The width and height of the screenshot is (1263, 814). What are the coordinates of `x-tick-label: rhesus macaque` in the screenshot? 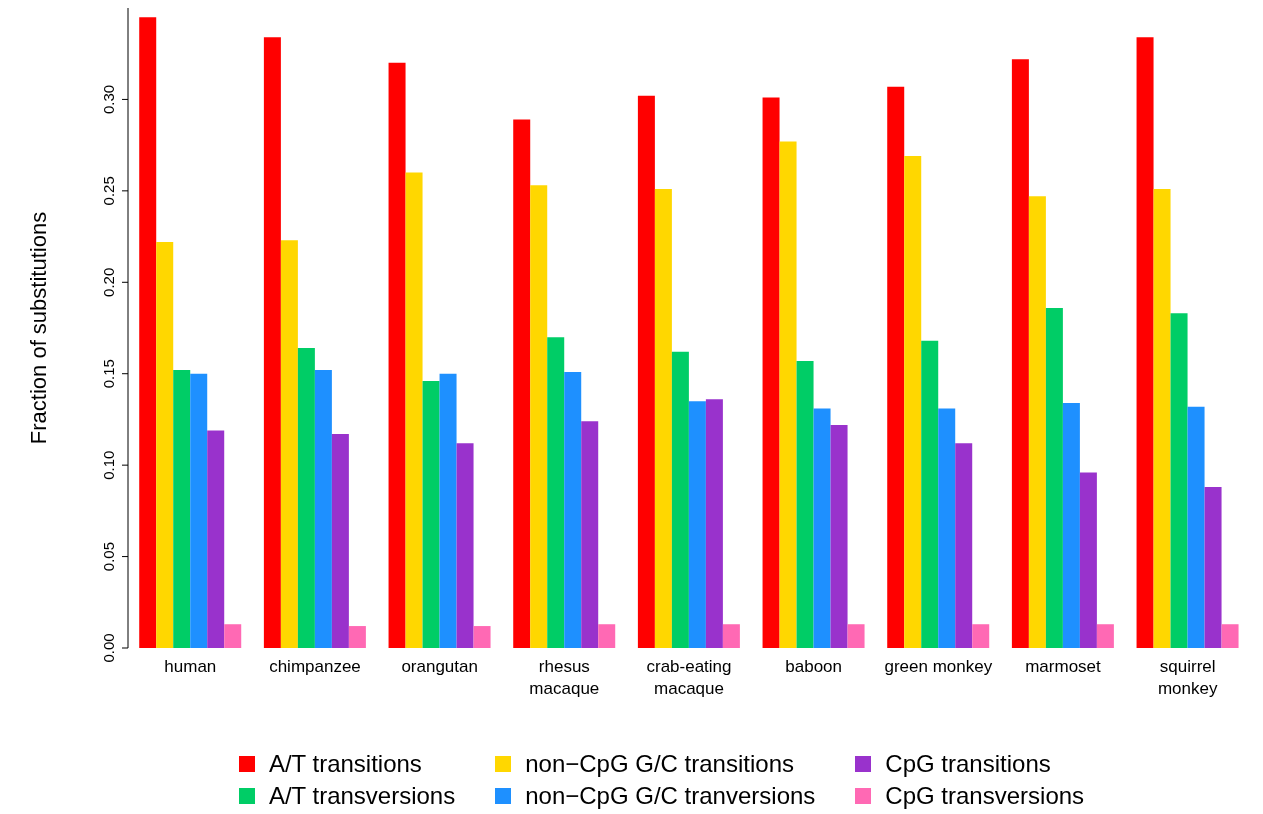 It's located at (564, 677).